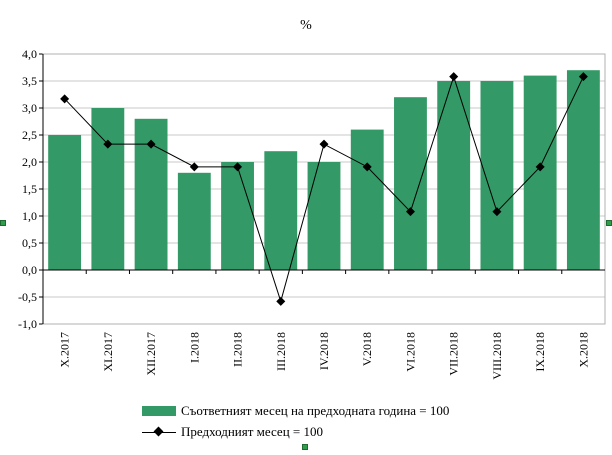  Describe the element at coordinates (29, 54) in the screenshot. I see `y-tick-label: 4,0` at that location.